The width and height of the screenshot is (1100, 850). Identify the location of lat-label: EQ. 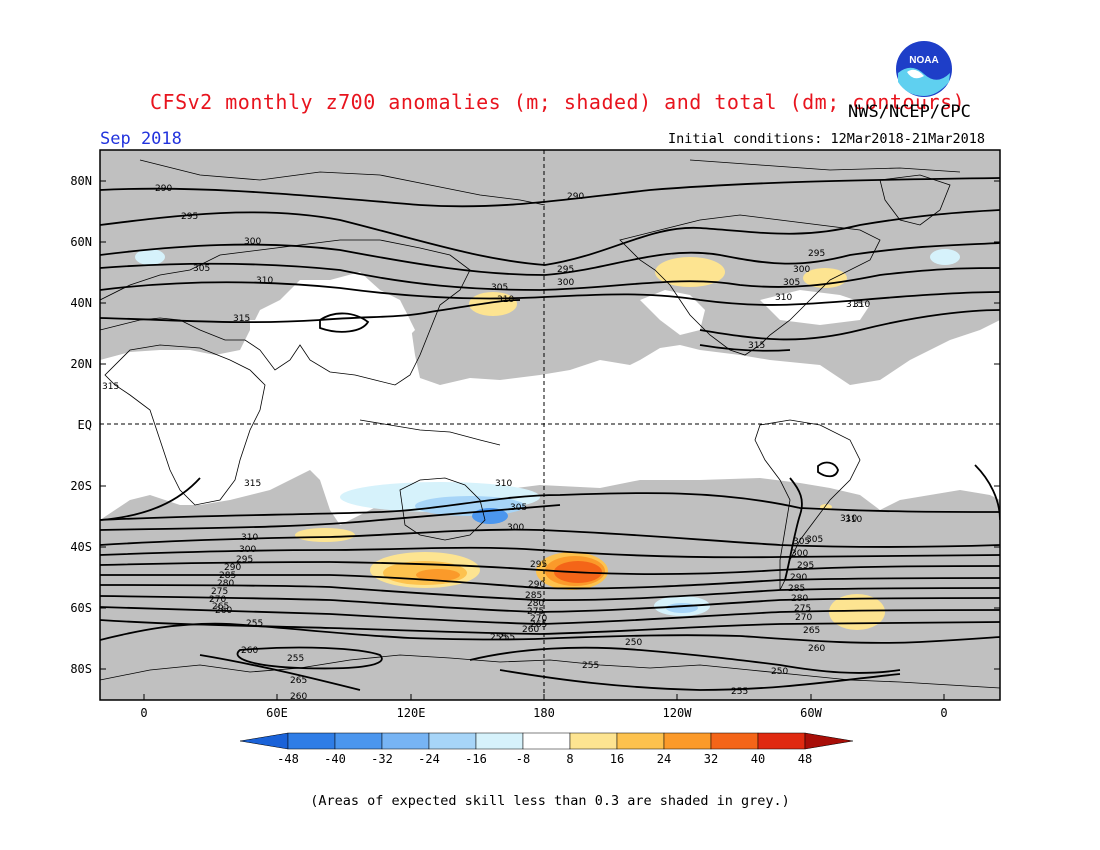
(85, 425).